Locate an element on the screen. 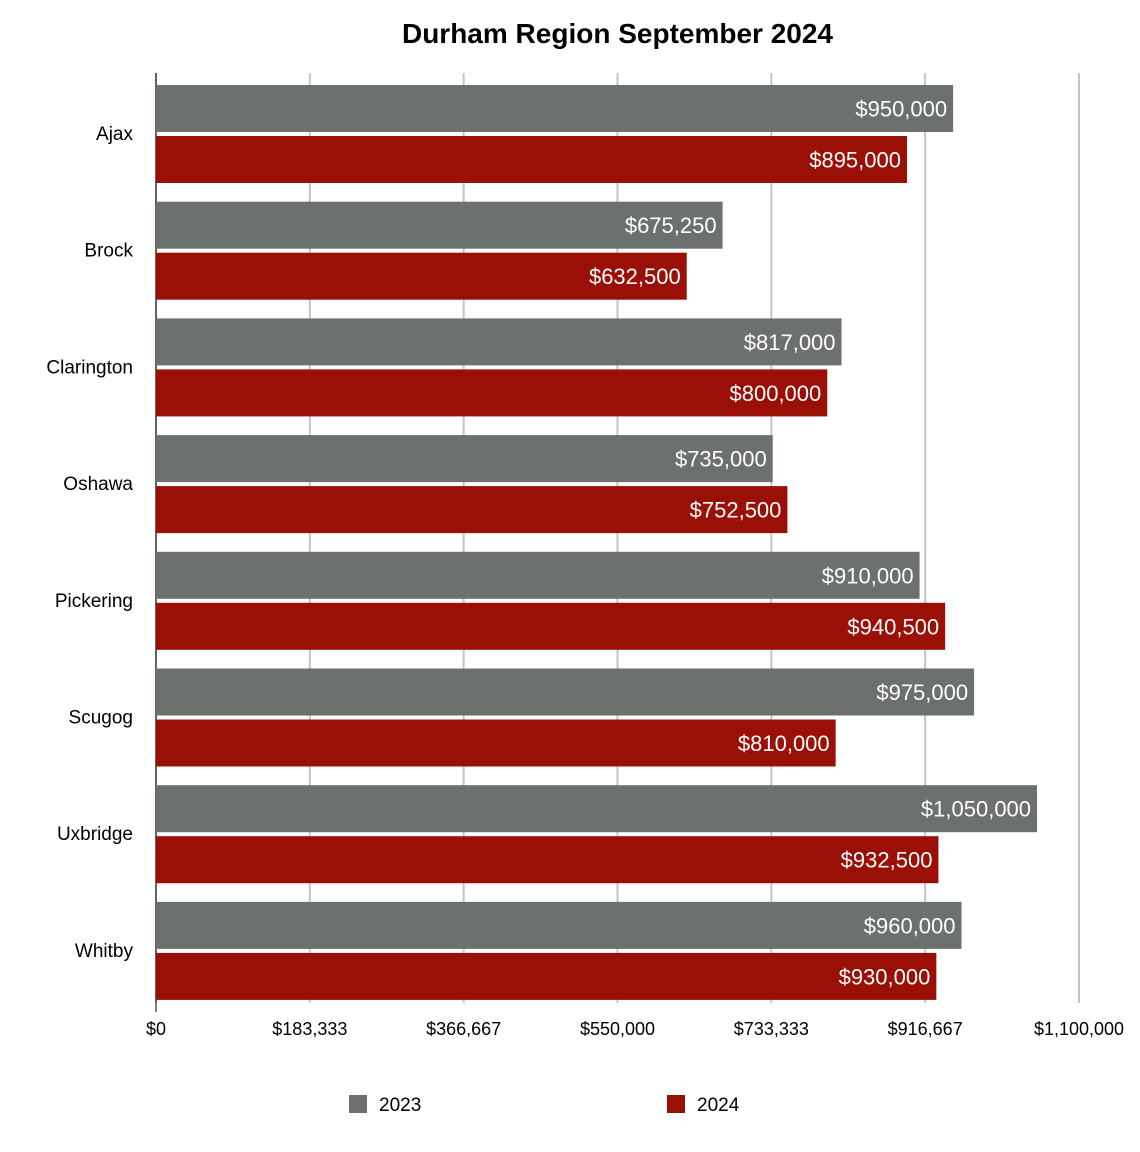 This screenshot has width=1140, height=1152. data-label: $817,000 is located at coordinates (790, 342).